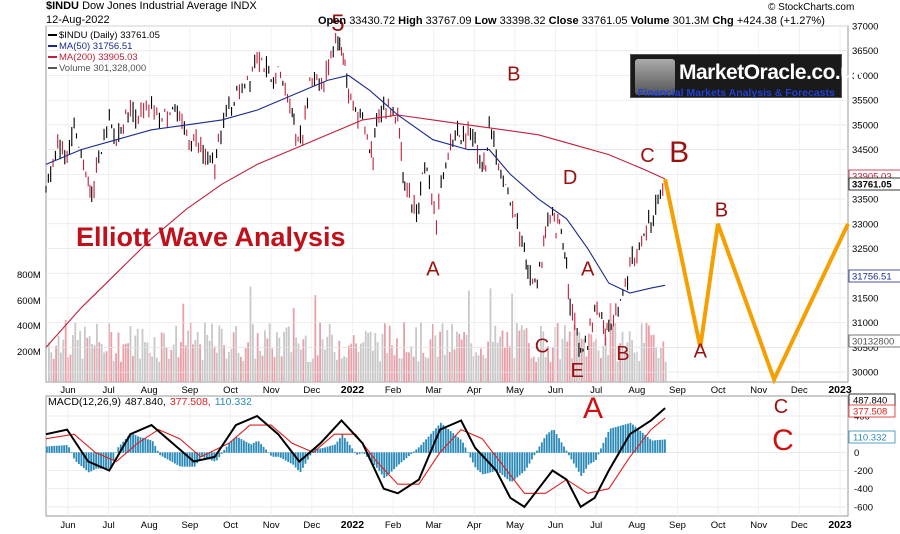  What do you see at coordinates (747, 76) in the screenshot?
I see `marketoracle-logo: MarketOracle.co.uk` at bounding box center [747, 76].